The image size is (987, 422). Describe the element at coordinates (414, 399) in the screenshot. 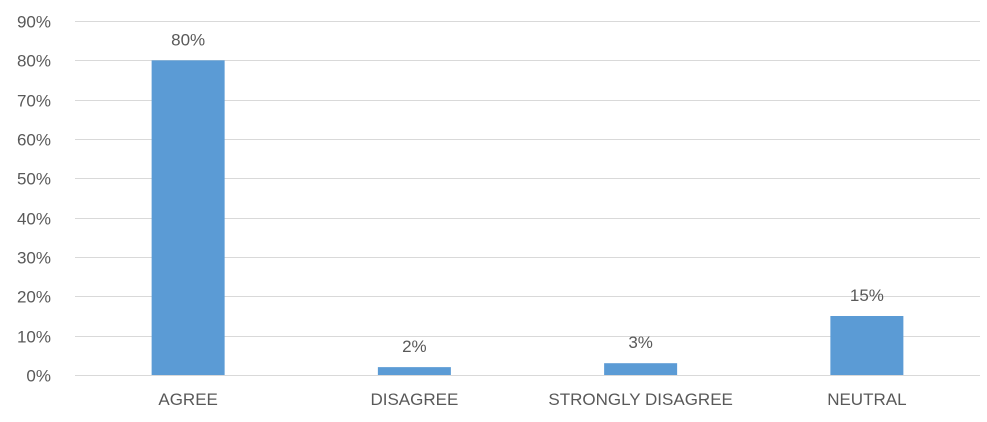

I see `category-label: DISAGREE` at that location.